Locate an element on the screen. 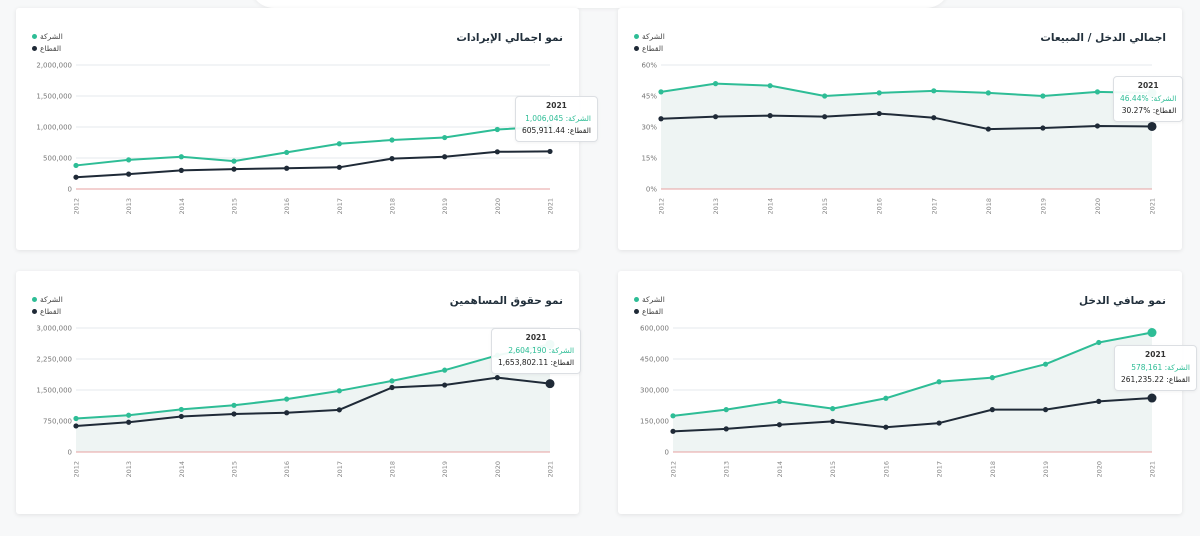  y-tick-label: 60% is located at coordinates (649, 66).